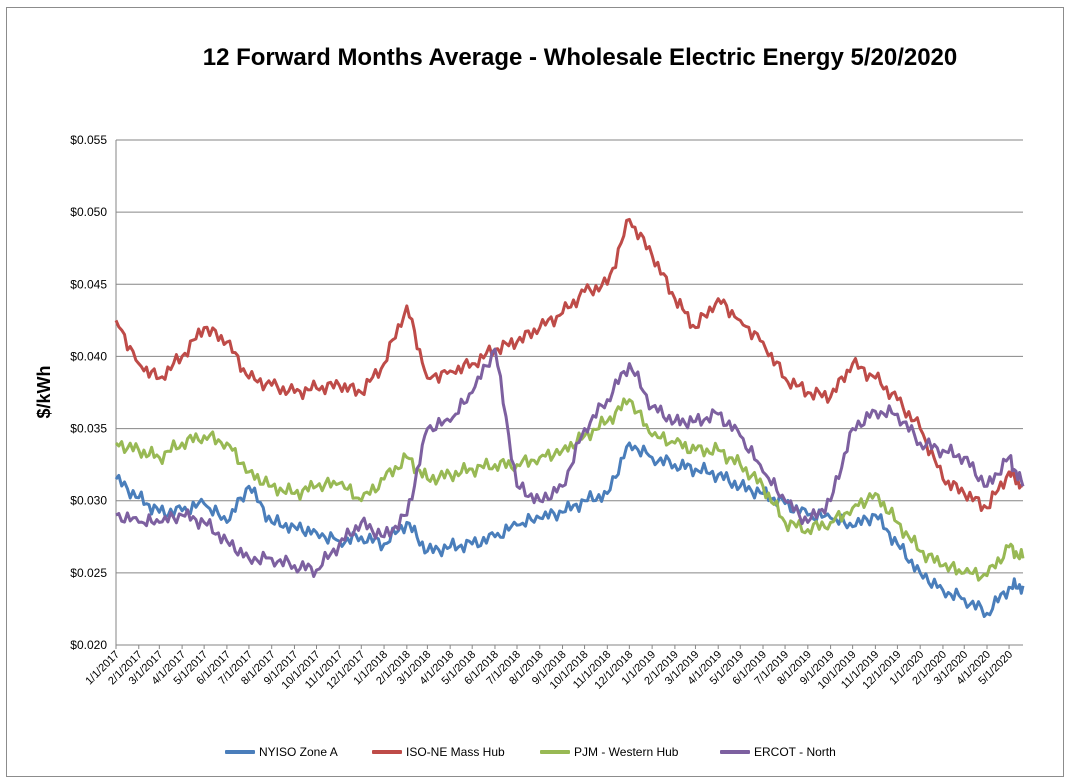 Image resolution: width=1071 pixels, height=783 pixels. What do you see at coordinates (88, 284) in the screenshot?
I see `y-tick-label: $0.045` at bounding box center [88, 284].